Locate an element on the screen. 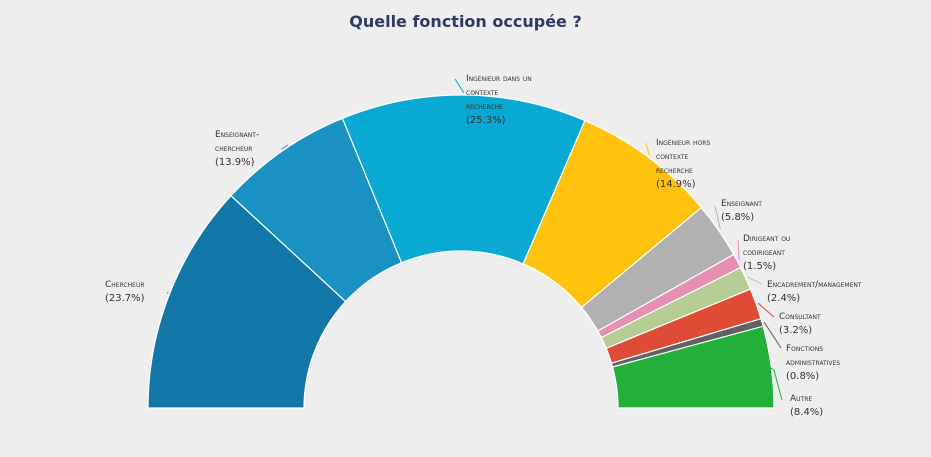 The height and width of the screenshot is (457, 931). slice-label-4: Enseignant (5.8%) is located at coordinates (741, 211).